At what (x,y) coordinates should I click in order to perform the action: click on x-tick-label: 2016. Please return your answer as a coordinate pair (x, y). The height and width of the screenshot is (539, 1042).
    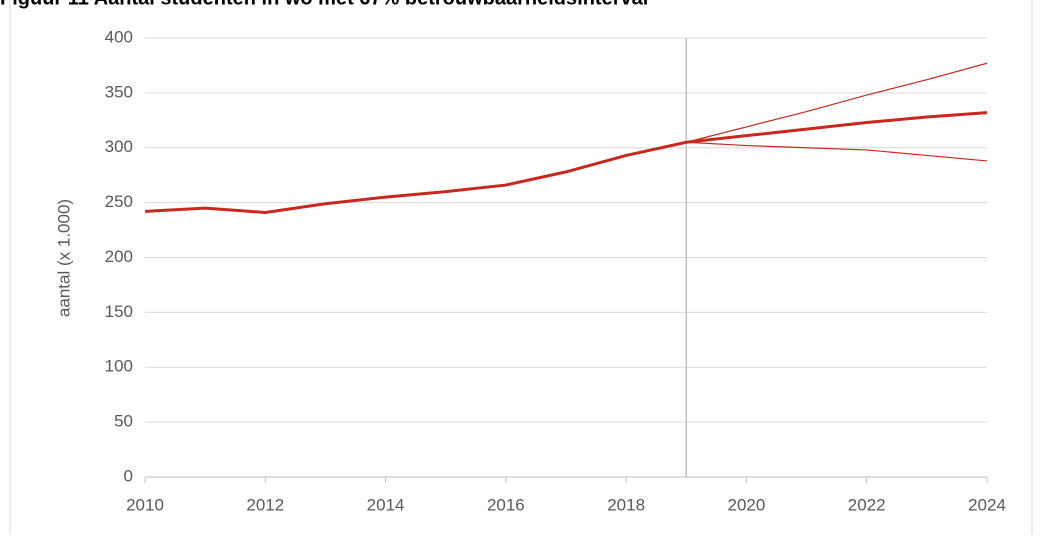
    Looking at the image, I should click on (506, 504).